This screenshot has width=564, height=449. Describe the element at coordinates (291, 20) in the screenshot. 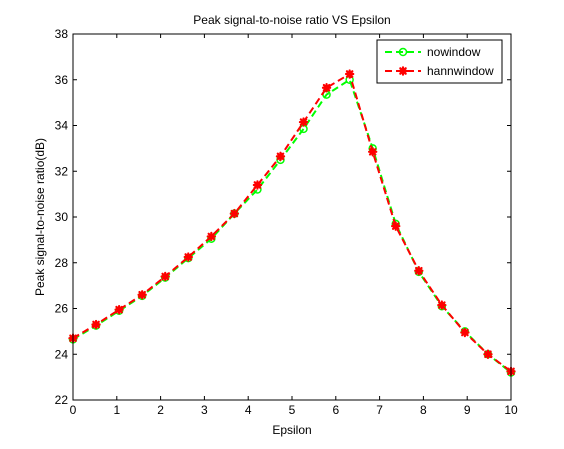

I see `chart-title: Peak signal-to-noise ratio VS Epsilon` at that location.